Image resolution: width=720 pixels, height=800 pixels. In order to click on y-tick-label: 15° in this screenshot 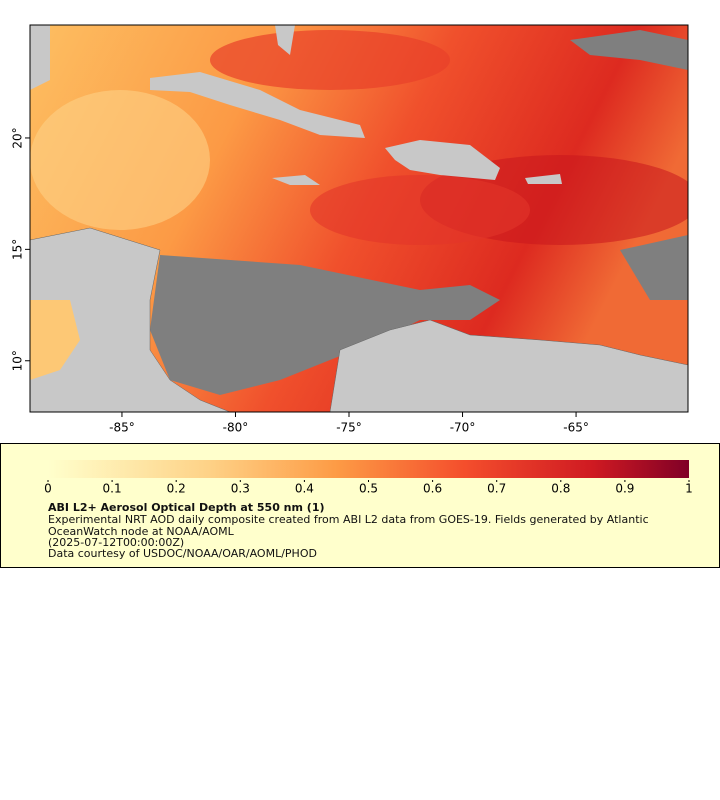, I will do `click(18, 249)`.